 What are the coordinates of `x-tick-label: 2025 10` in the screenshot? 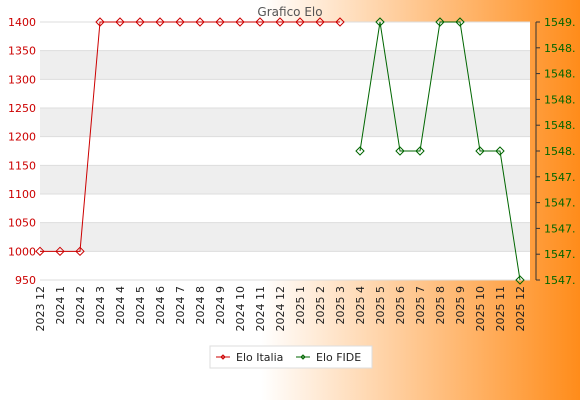 It's located at (480, 309).